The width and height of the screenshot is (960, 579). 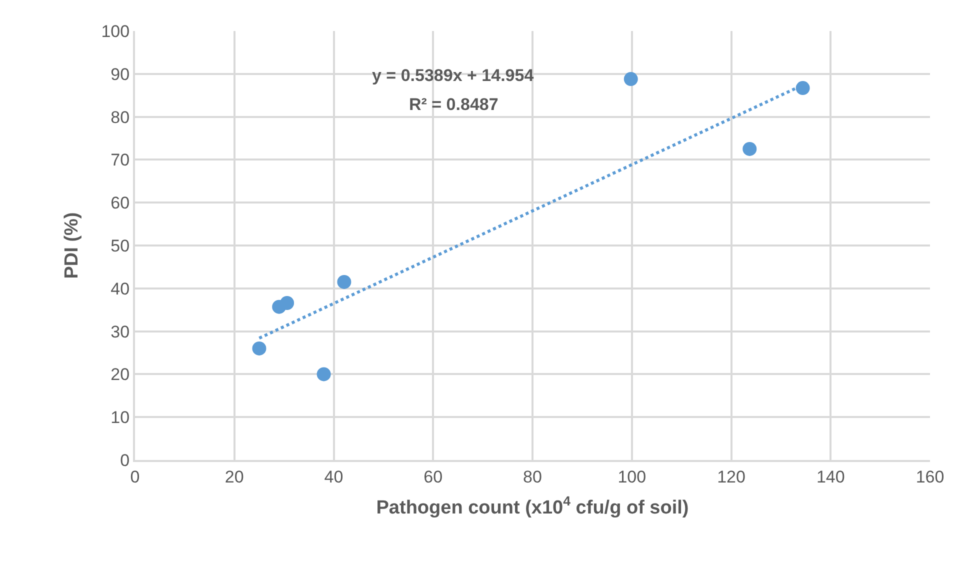 What do you see at coordinates (120, 74) in the screenshot?
I see `y-tick-label: 90` at bounding box center [120, 74].